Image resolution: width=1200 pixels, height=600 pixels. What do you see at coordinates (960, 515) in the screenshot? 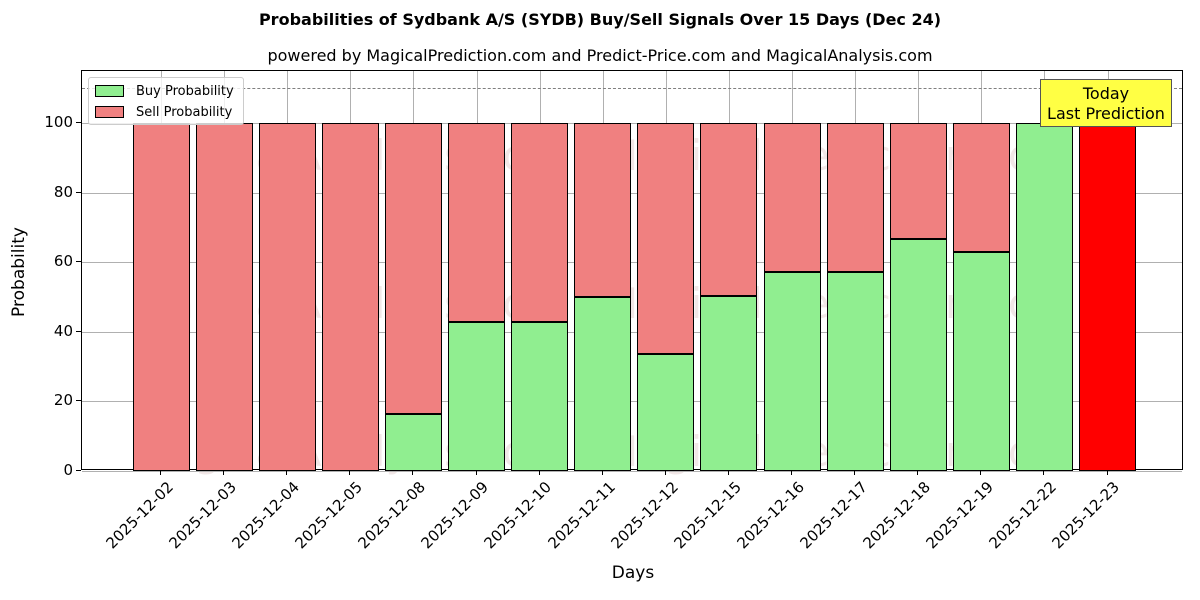
I see `x-tick-label: 2025-12-19` at bounding box center [960, 515].